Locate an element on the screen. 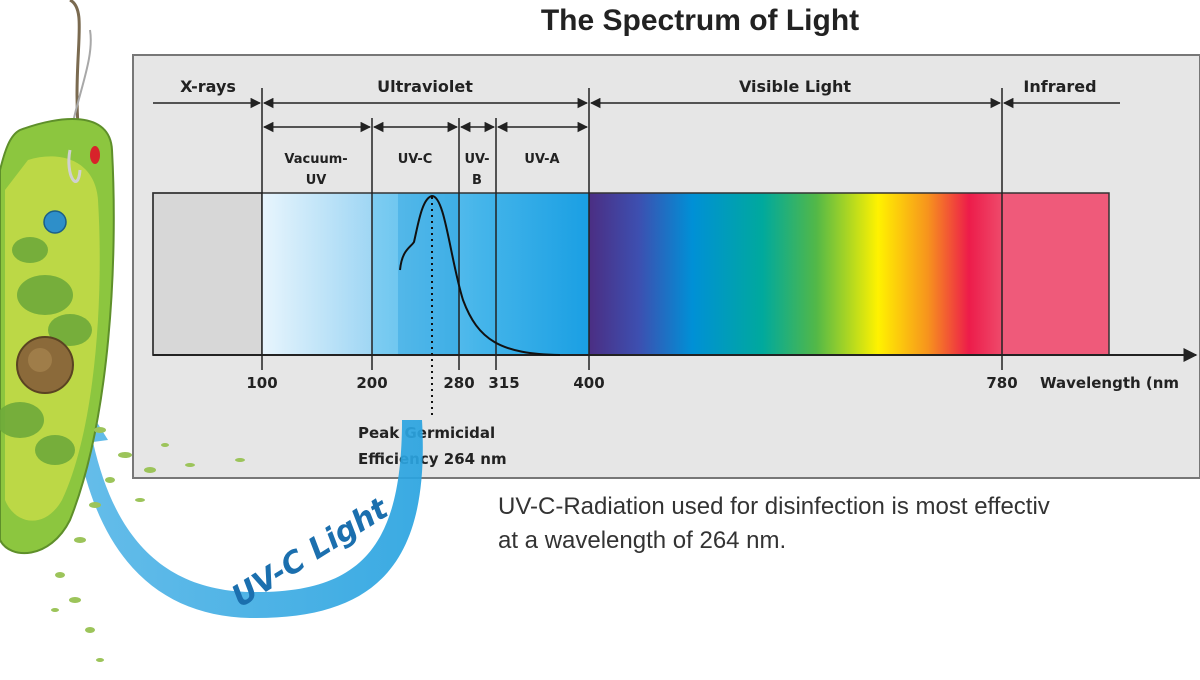 The height and width of the screenshot is (680, 1200). label-infrared: Infrared is located at coordinates (1059, 86).